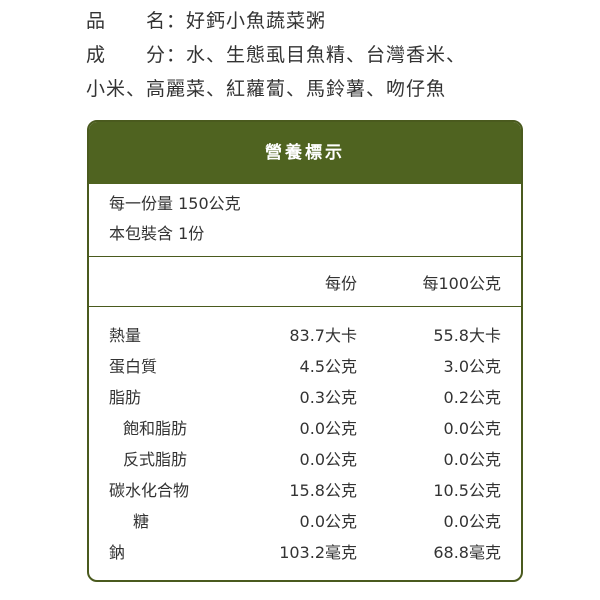  What do you see at coordinates (461, 283) in the screenshot?
I see `column-header: 每100公克` at bounding box center [461, 283].